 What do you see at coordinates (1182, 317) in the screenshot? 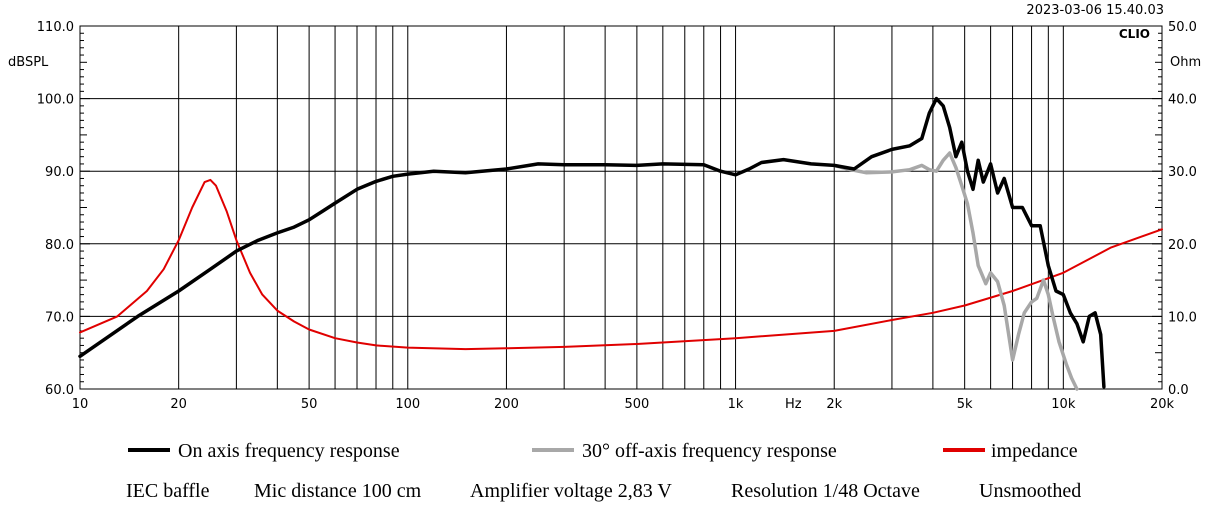
I see `right-tick-label: 10.0` at bounding box center [1182, 317].